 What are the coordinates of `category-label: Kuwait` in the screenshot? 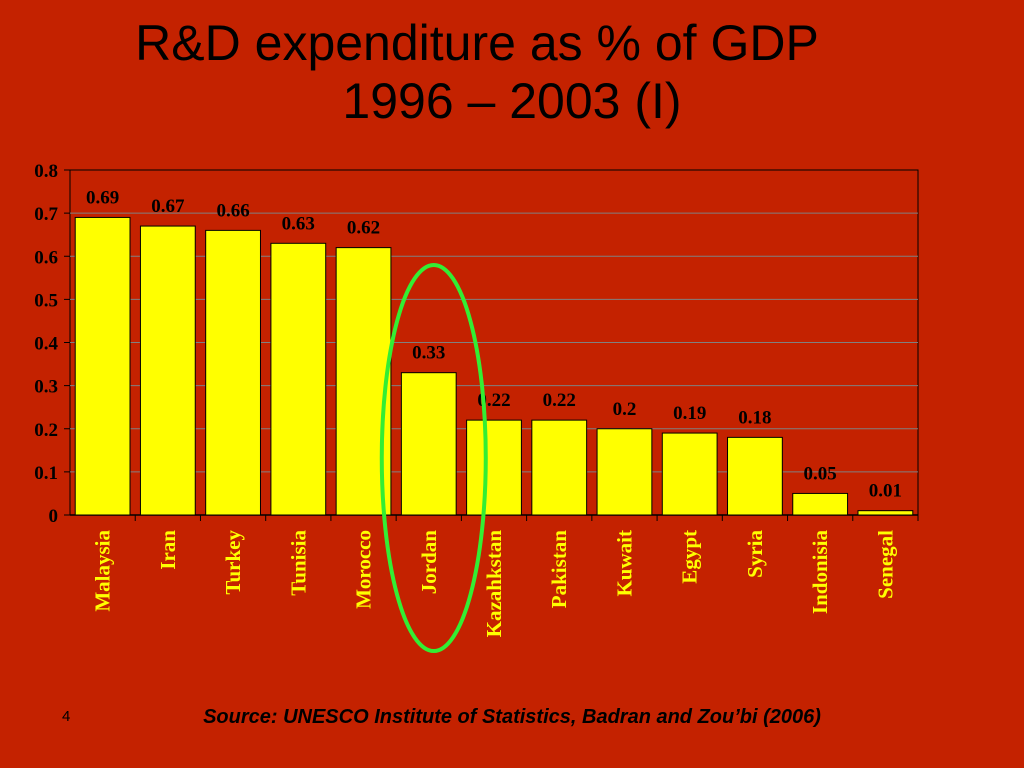 It's located at (624, 563).